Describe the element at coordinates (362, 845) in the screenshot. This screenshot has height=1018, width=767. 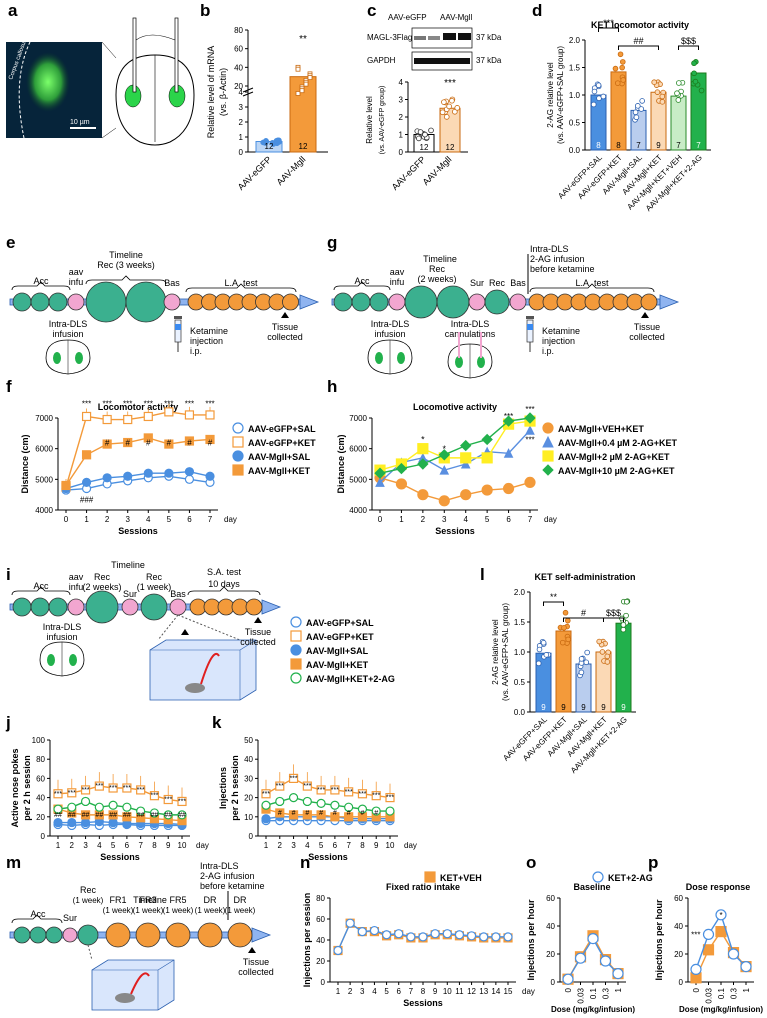
I see `x-tick-label: 8` at that location.